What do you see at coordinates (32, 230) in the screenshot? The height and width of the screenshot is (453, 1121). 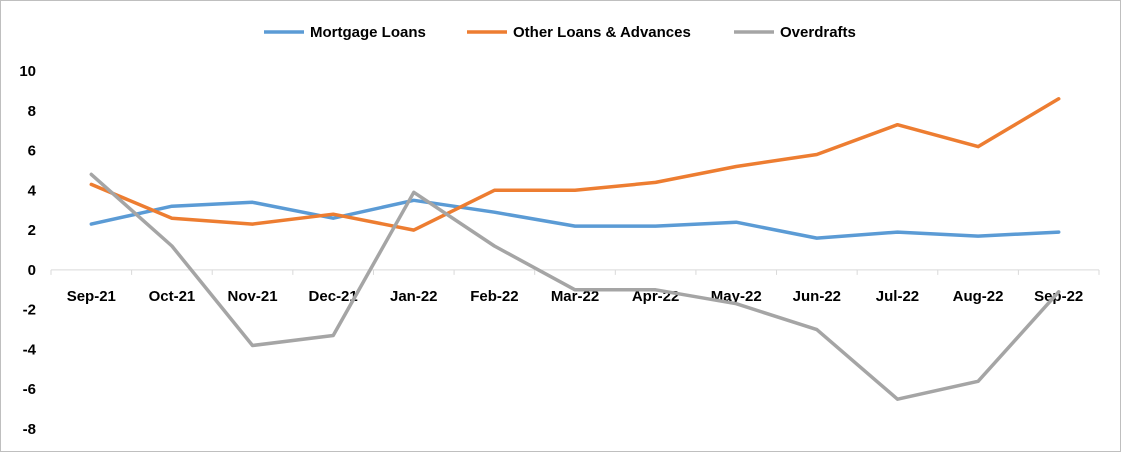 I see `y-tick-label: 2` at bounding box center [32, 230].